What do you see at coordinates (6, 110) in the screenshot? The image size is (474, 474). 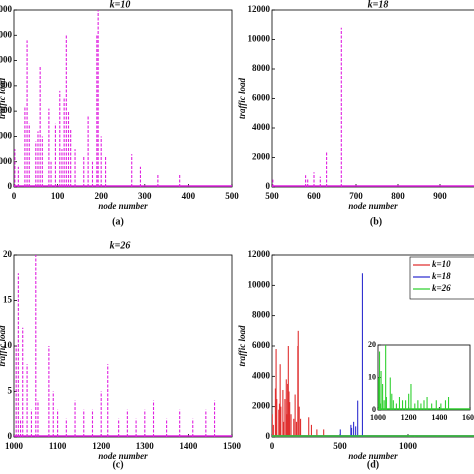 I see `y-tick-label: 3000` at bounding box center [6, 110].